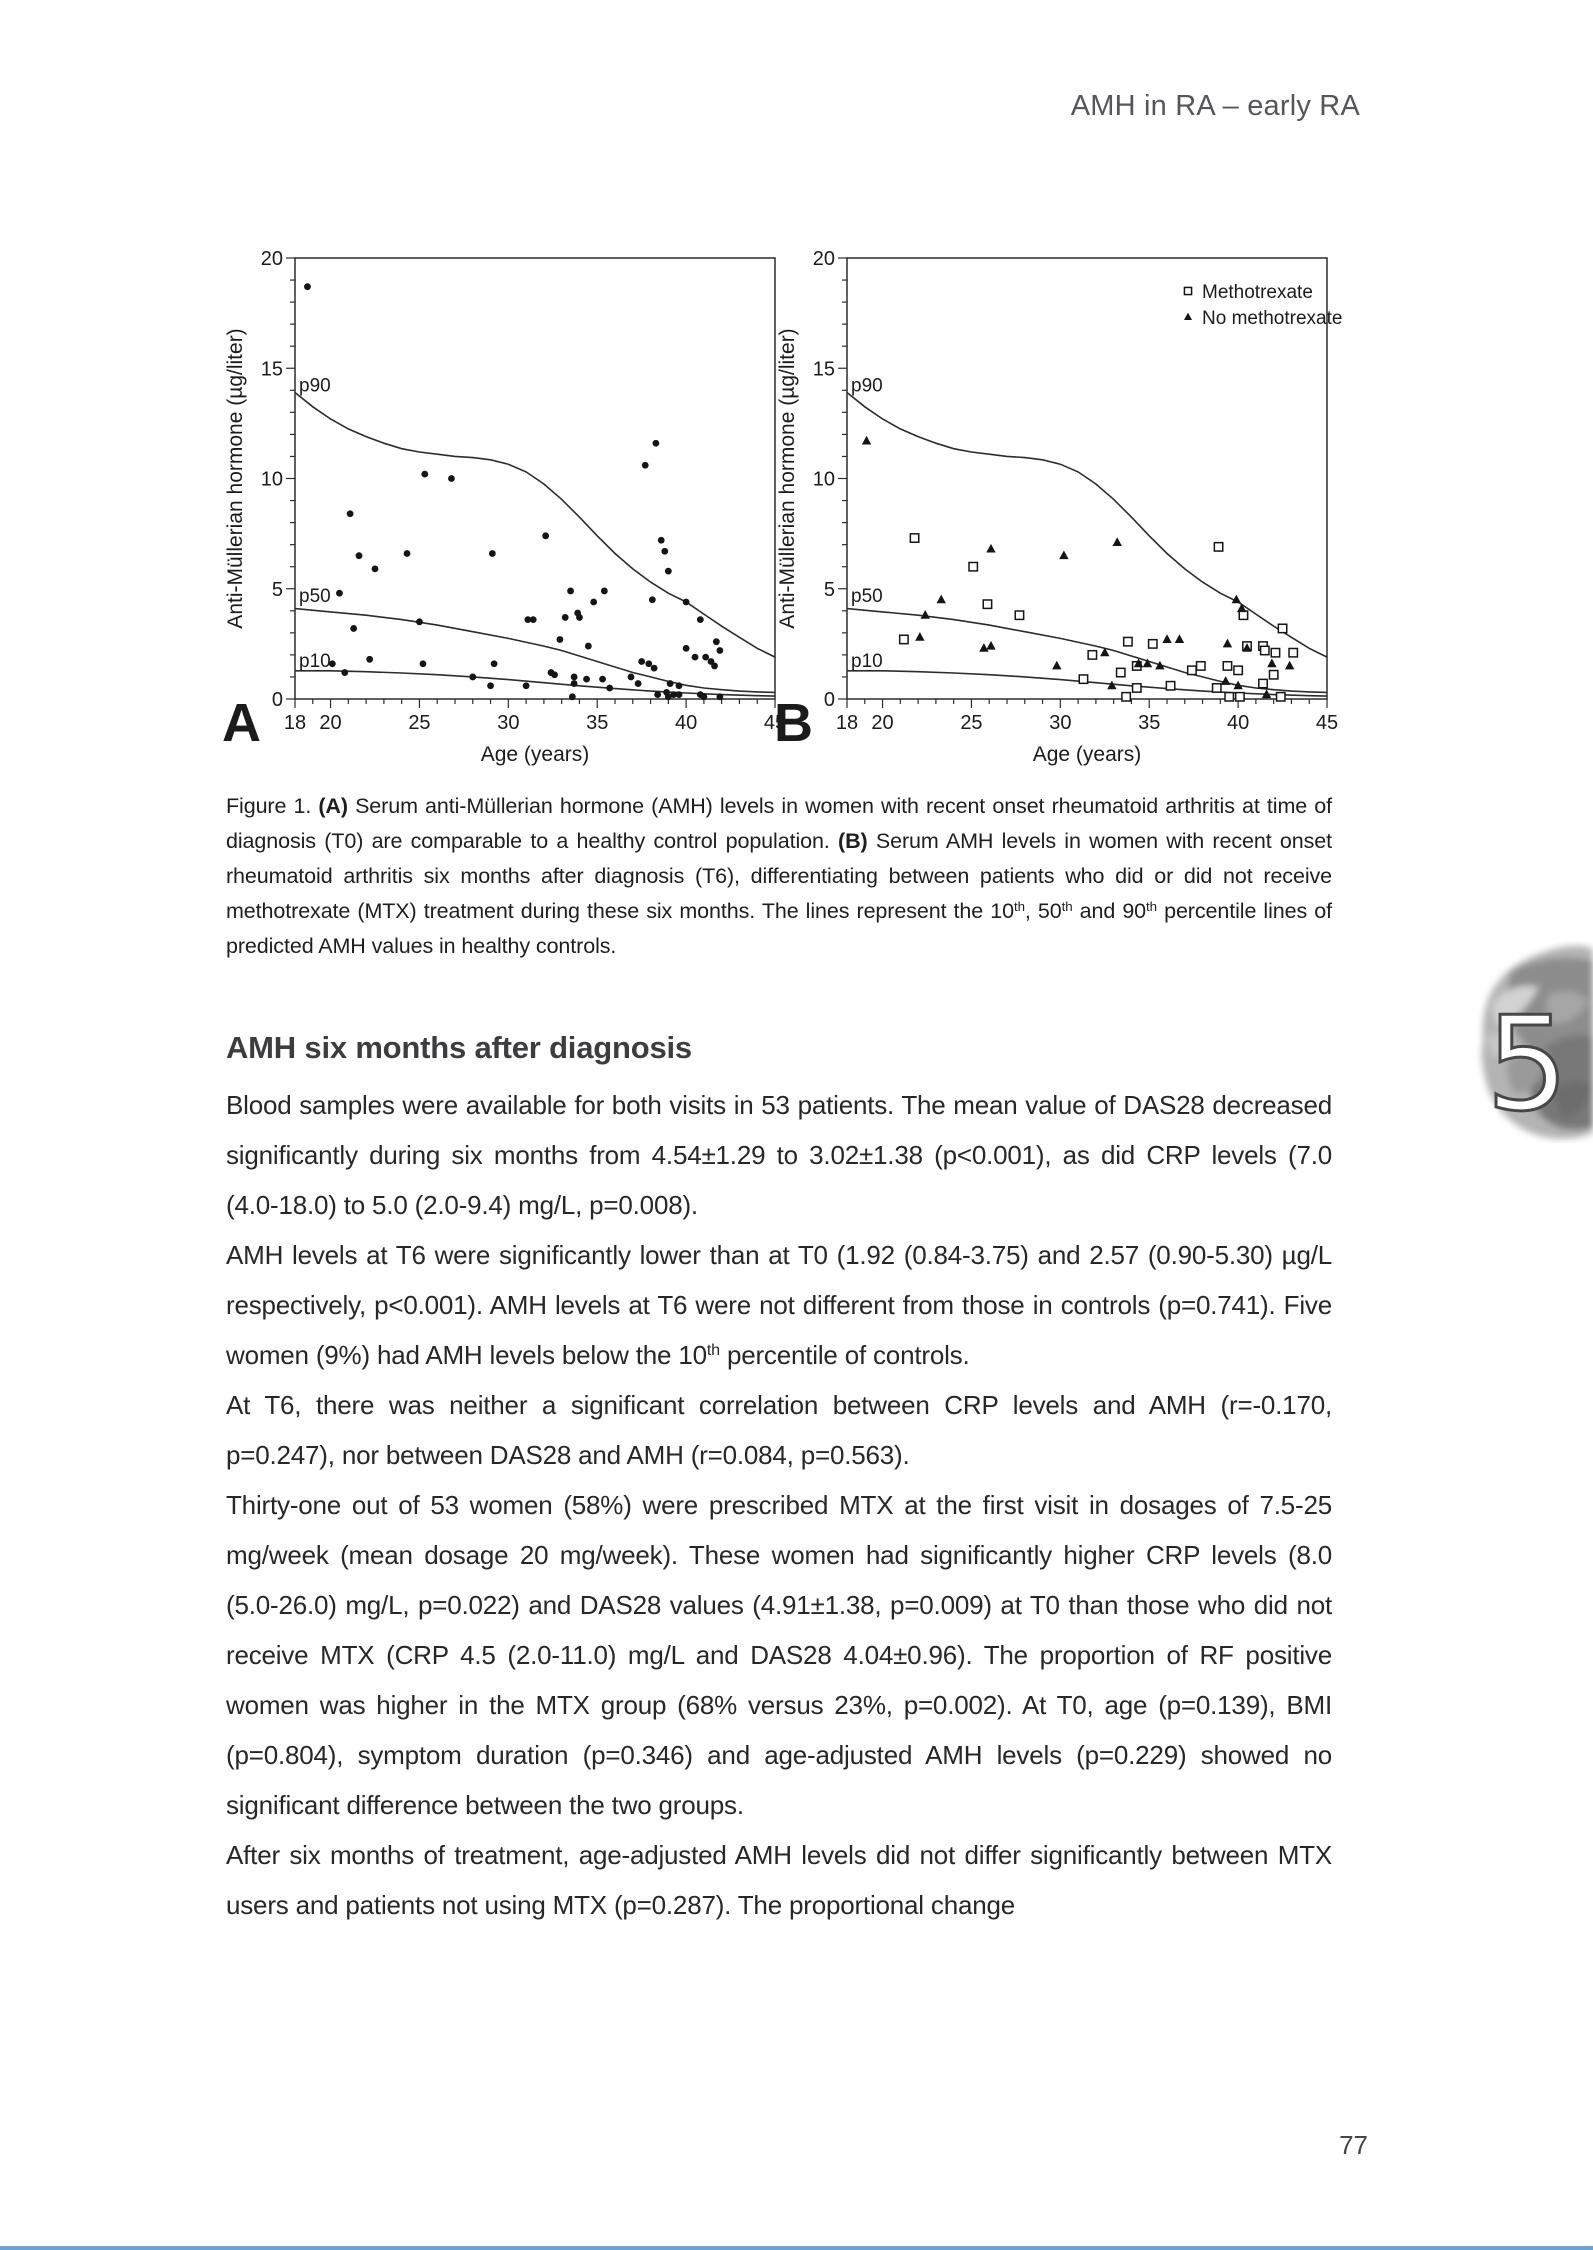 The height and width of the screenshot is (2250, 1593). I want to click on section-heading: AMH six months after diagnosis, so click(459, 1047).